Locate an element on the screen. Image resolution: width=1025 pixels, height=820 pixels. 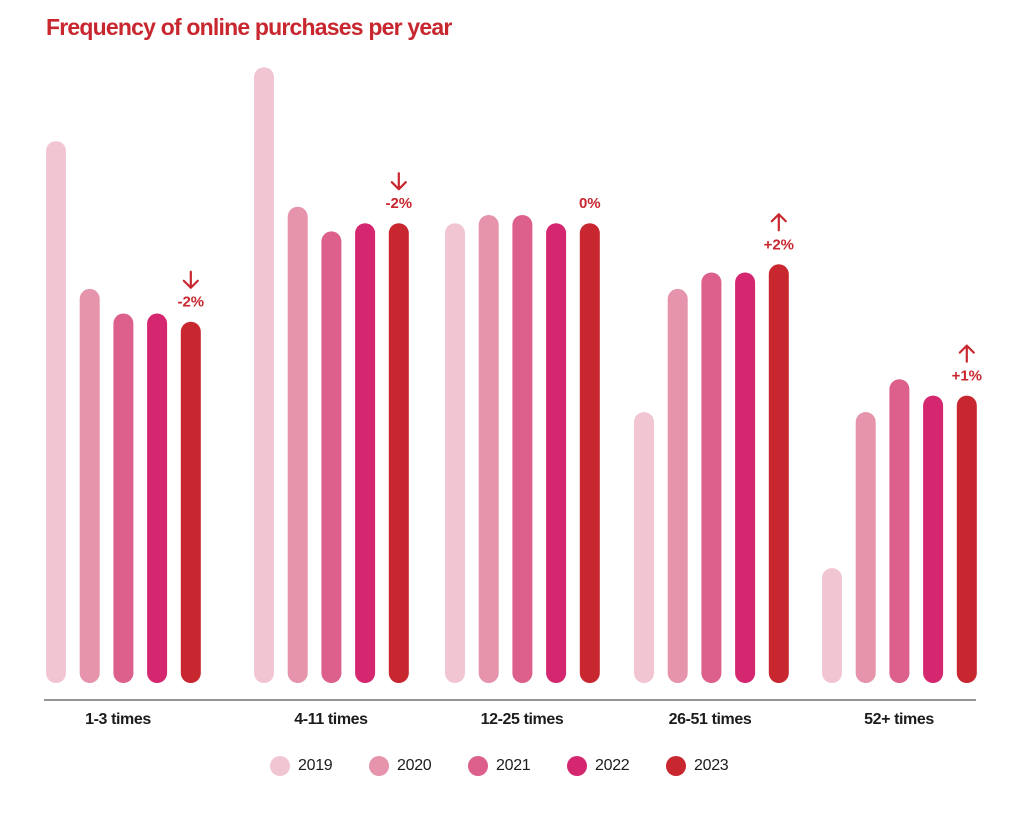
legend-item-2019: 2019 is located at coordinates (319, 766).